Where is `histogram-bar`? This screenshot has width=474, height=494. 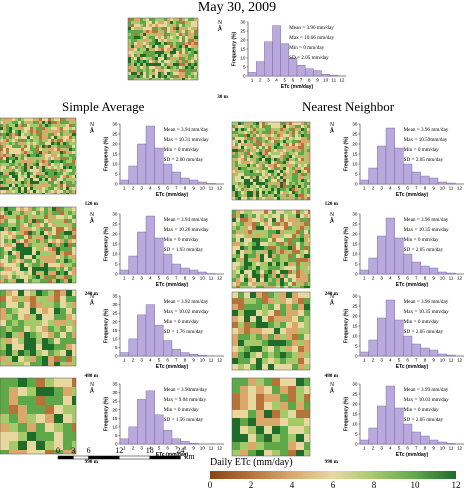 histogram-bar is located at coordinates (159, 166).